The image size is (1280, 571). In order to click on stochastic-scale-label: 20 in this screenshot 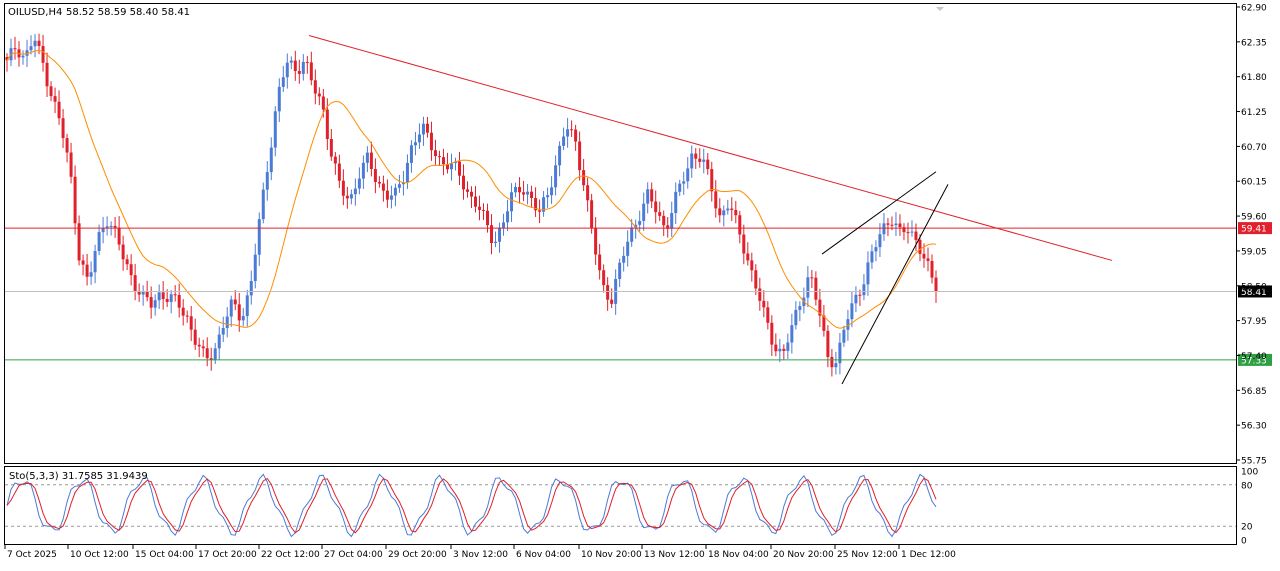, I will do `click(1247, 528)`.